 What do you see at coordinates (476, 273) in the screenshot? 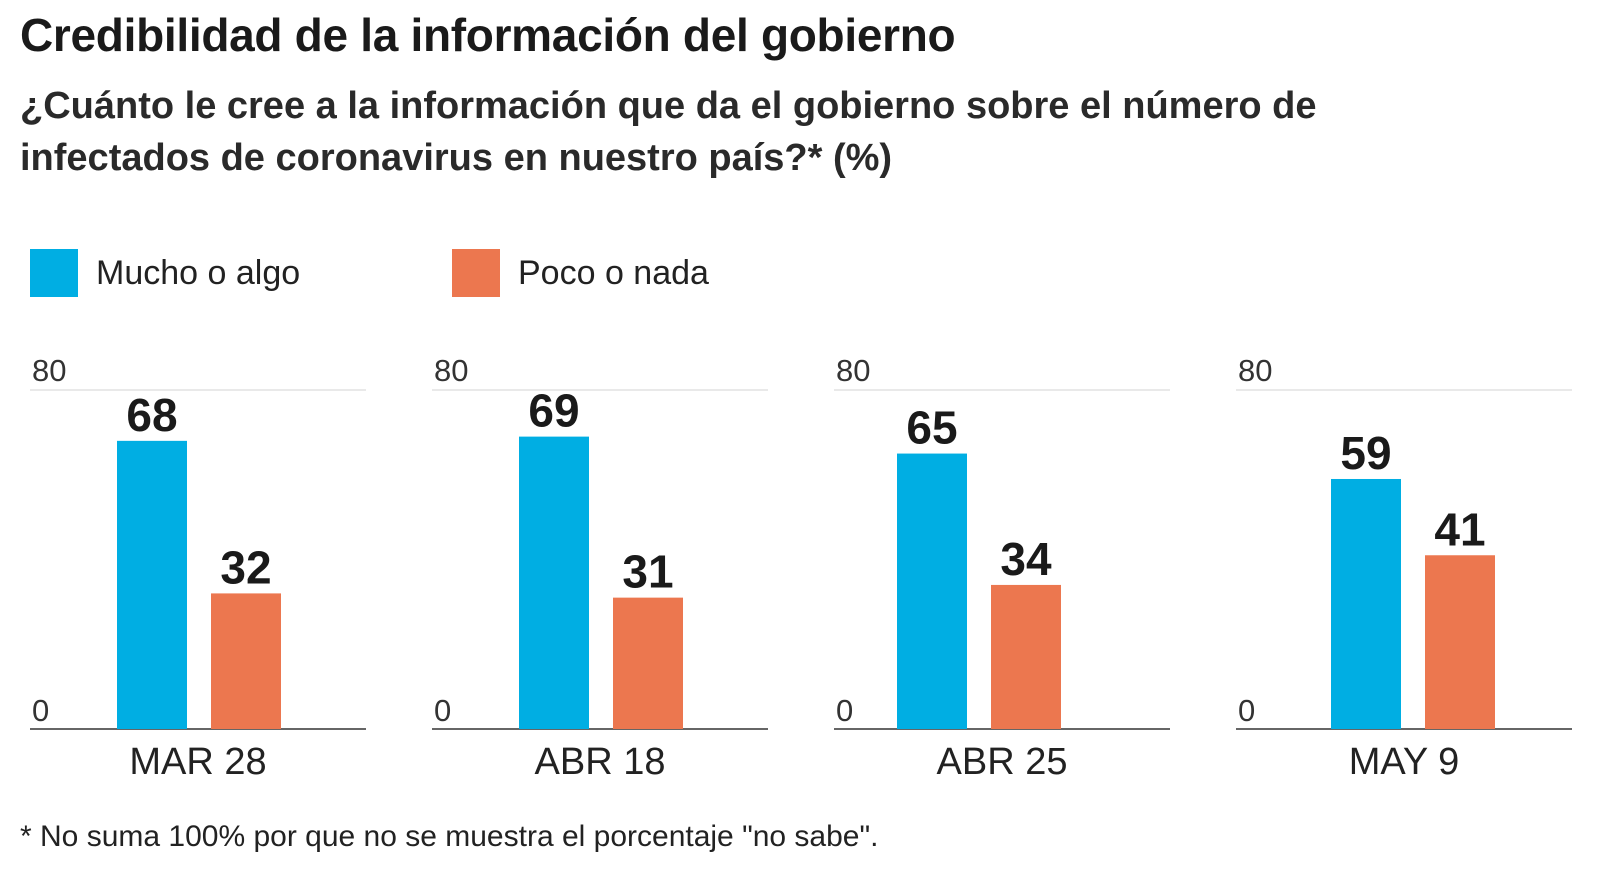
I see `legend-swatch-poco-o-nada` at bounding box center [476, 273].